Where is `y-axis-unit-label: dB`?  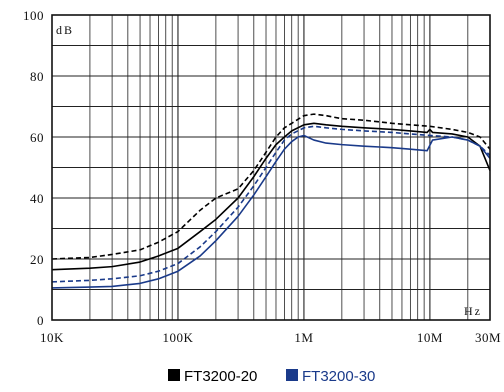
y-axis-unit-label: dB is located at coordinates (65, 30).